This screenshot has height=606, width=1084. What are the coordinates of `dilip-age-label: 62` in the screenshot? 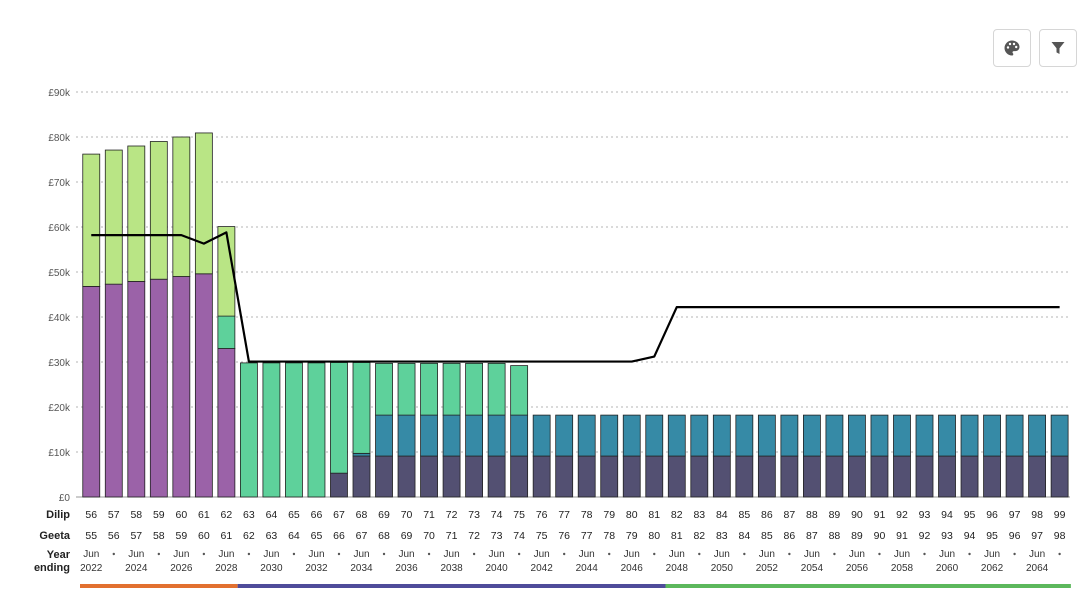 It's located at (227, 515).